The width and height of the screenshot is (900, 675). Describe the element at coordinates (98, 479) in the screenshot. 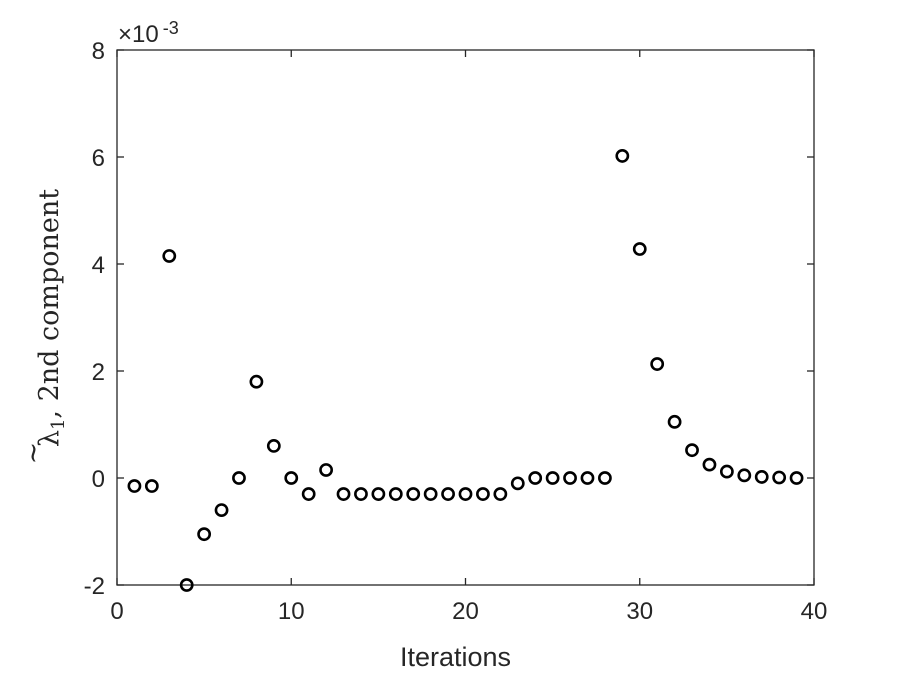

I see `y-tick-label: 0` at that location.